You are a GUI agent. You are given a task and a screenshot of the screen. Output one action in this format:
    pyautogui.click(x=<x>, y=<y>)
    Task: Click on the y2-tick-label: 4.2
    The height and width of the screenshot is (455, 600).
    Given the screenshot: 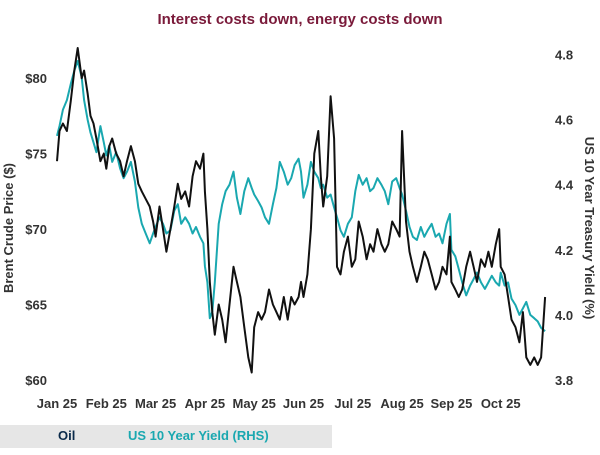 What is the action you would take?
    pyautogui.click(x=564, y=250)
    